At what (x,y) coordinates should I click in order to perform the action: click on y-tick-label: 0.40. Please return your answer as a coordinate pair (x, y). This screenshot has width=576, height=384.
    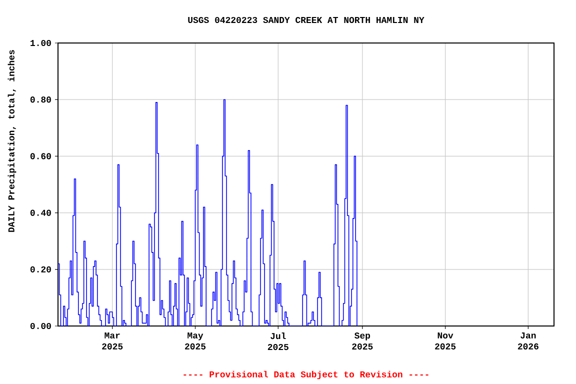
    Looking at the image, I should click on (40, 213).